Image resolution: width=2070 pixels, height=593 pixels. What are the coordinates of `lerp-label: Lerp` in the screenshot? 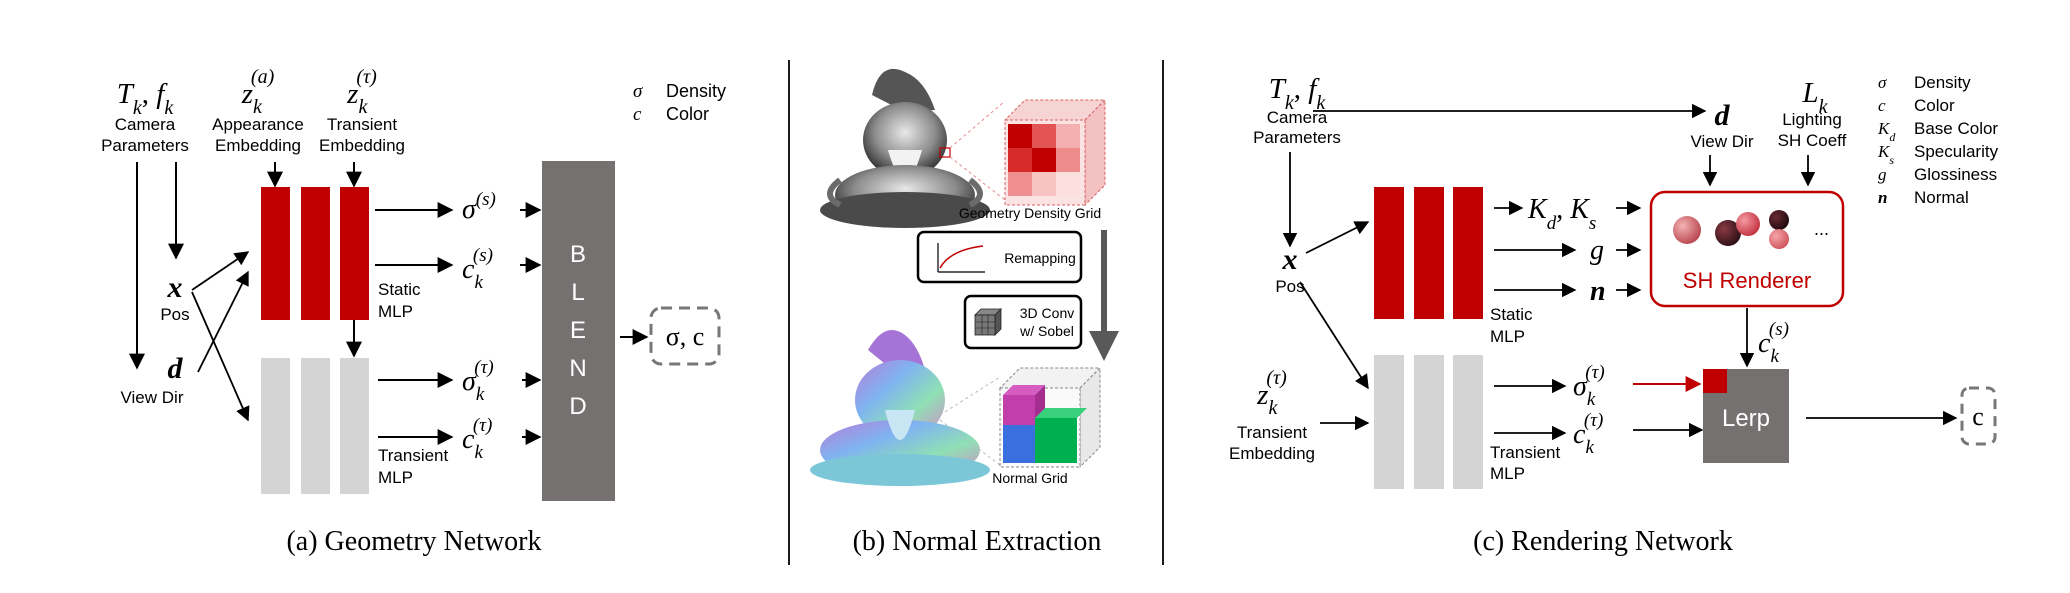 It's located at (1746, 418).